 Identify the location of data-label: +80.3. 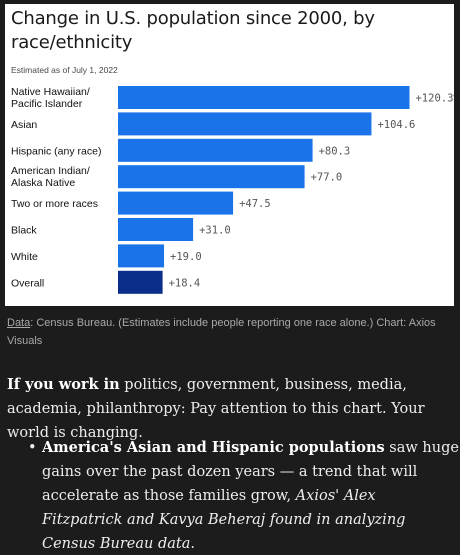
(335, 151).